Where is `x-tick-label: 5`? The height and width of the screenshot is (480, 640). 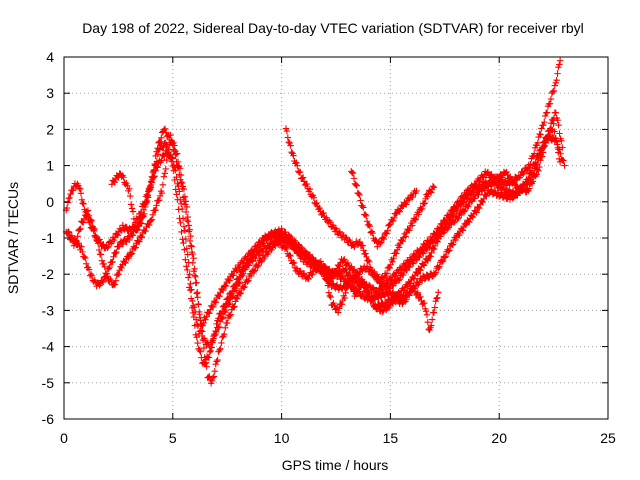
x-tick-label: 5 is located at coordinates (173, 438).